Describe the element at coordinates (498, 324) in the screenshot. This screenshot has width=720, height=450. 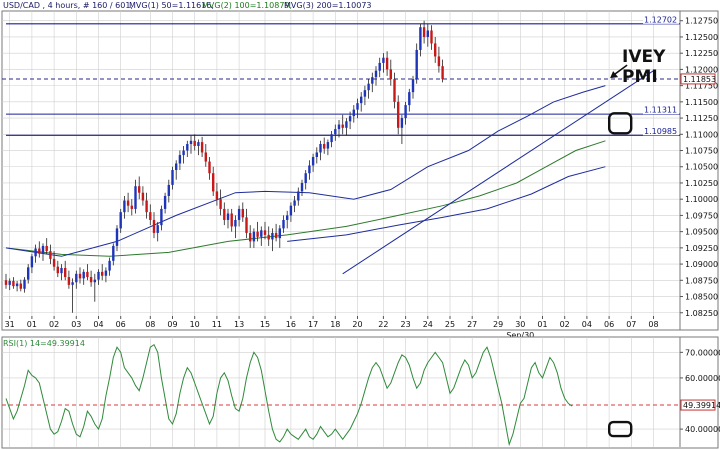
I see `time-tick-label: 29` at that location.